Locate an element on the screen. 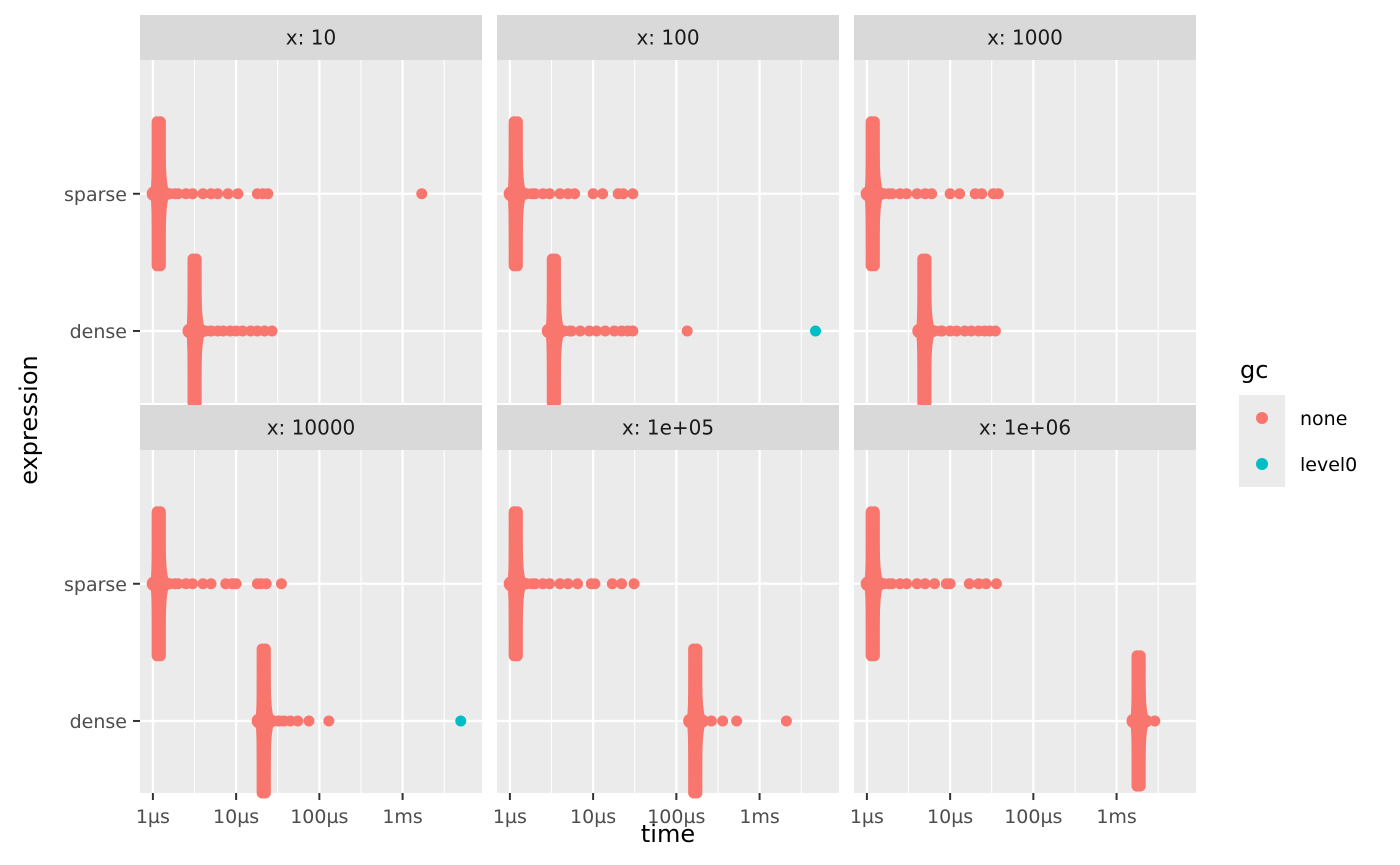 This screenshot has width=1400, height=865. facet-panel: x: 10 sparse dense is located at coordinates (273, 212).